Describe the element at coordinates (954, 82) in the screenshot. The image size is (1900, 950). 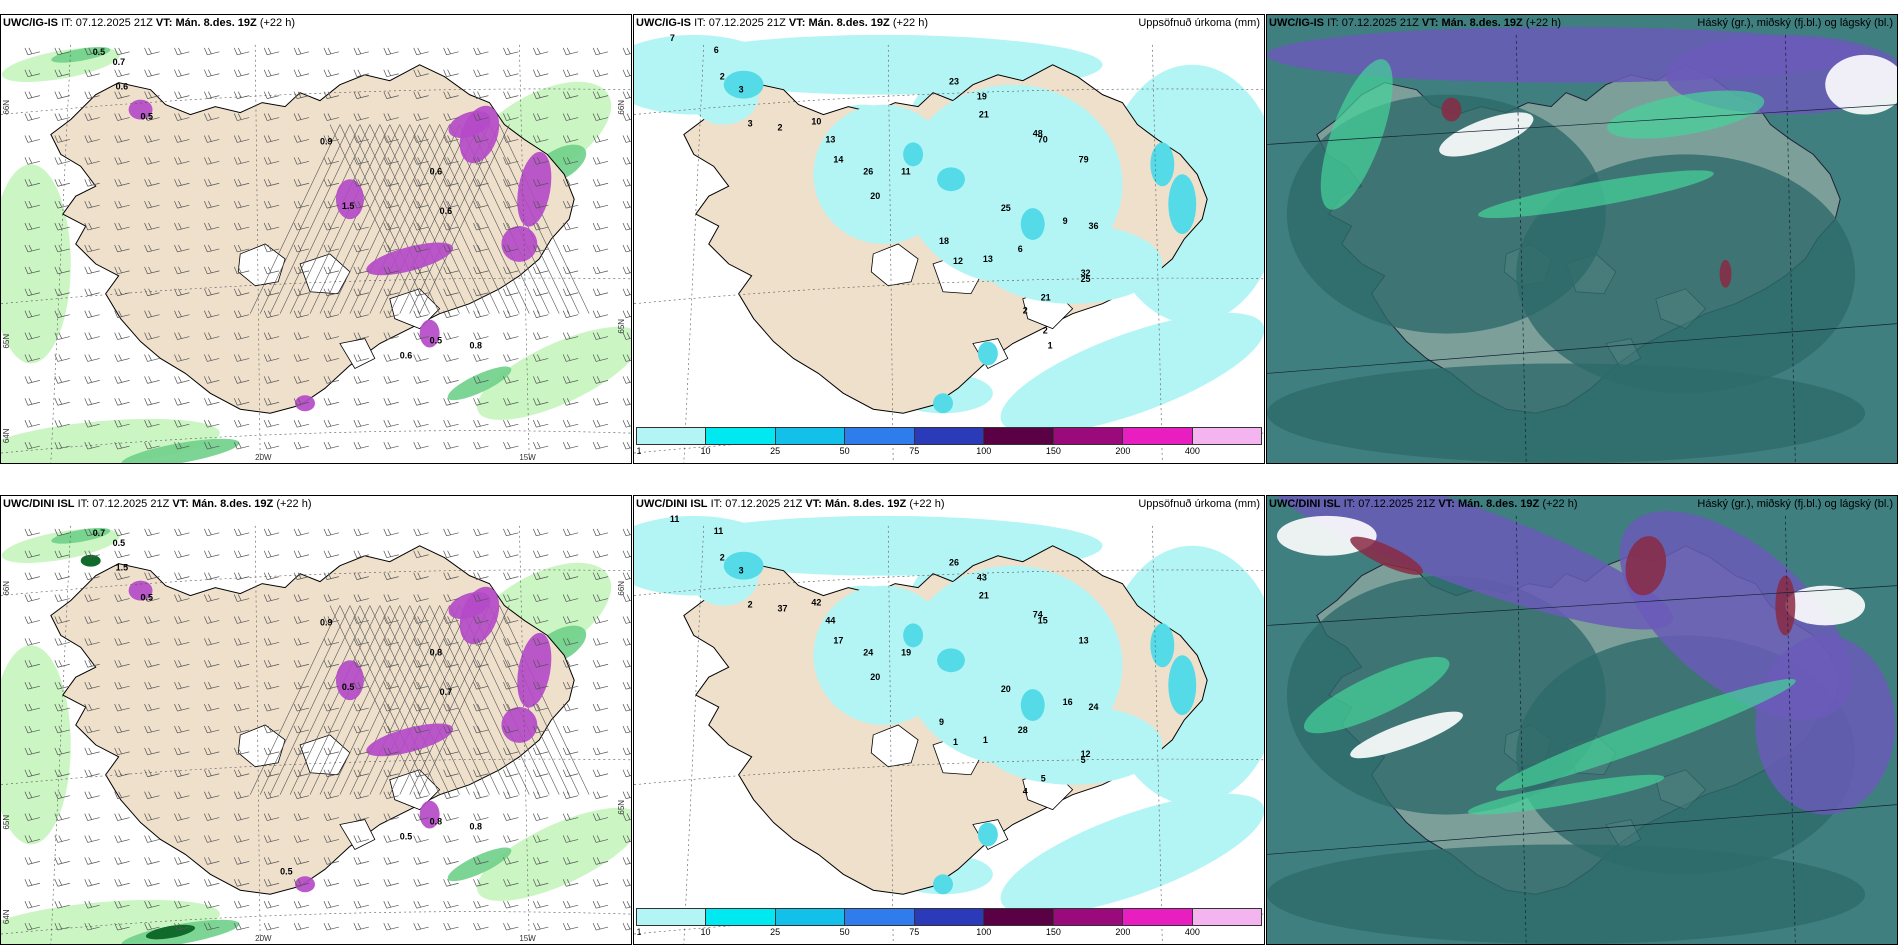
I see `value-label: 23` at that location.